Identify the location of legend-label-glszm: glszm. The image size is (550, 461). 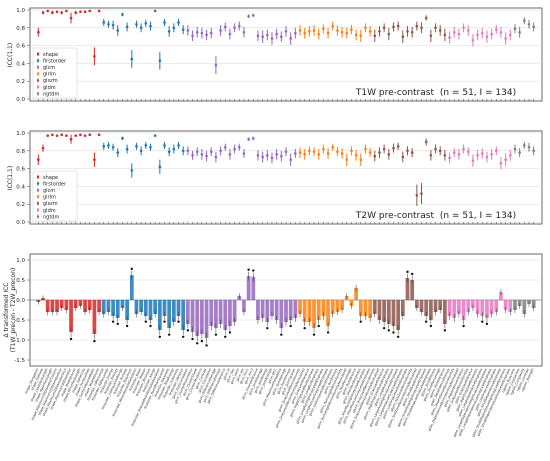
(50, 204).